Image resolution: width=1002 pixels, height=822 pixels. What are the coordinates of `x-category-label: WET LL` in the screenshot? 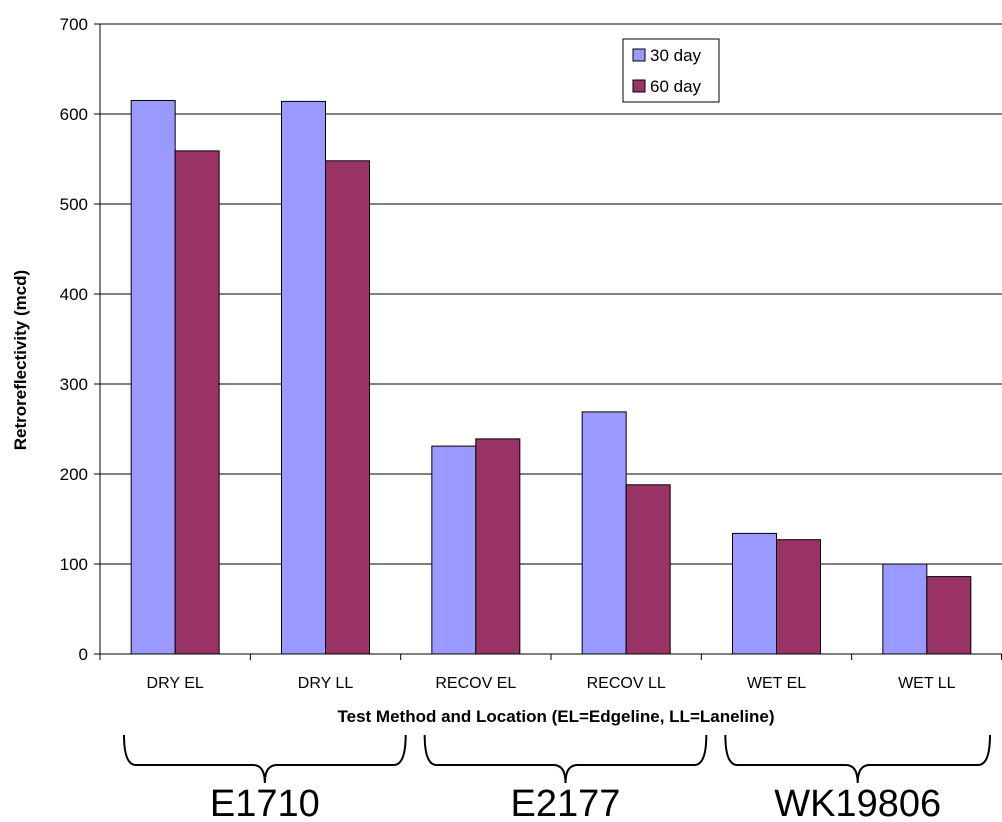 It's located at (927, 683).